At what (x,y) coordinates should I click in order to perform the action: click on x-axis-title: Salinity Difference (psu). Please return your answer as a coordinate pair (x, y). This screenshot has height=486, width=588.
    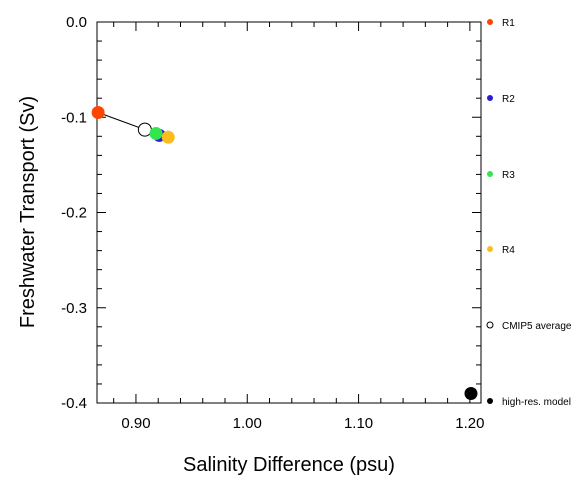
    Looking at the image, I should click on (289, 465).